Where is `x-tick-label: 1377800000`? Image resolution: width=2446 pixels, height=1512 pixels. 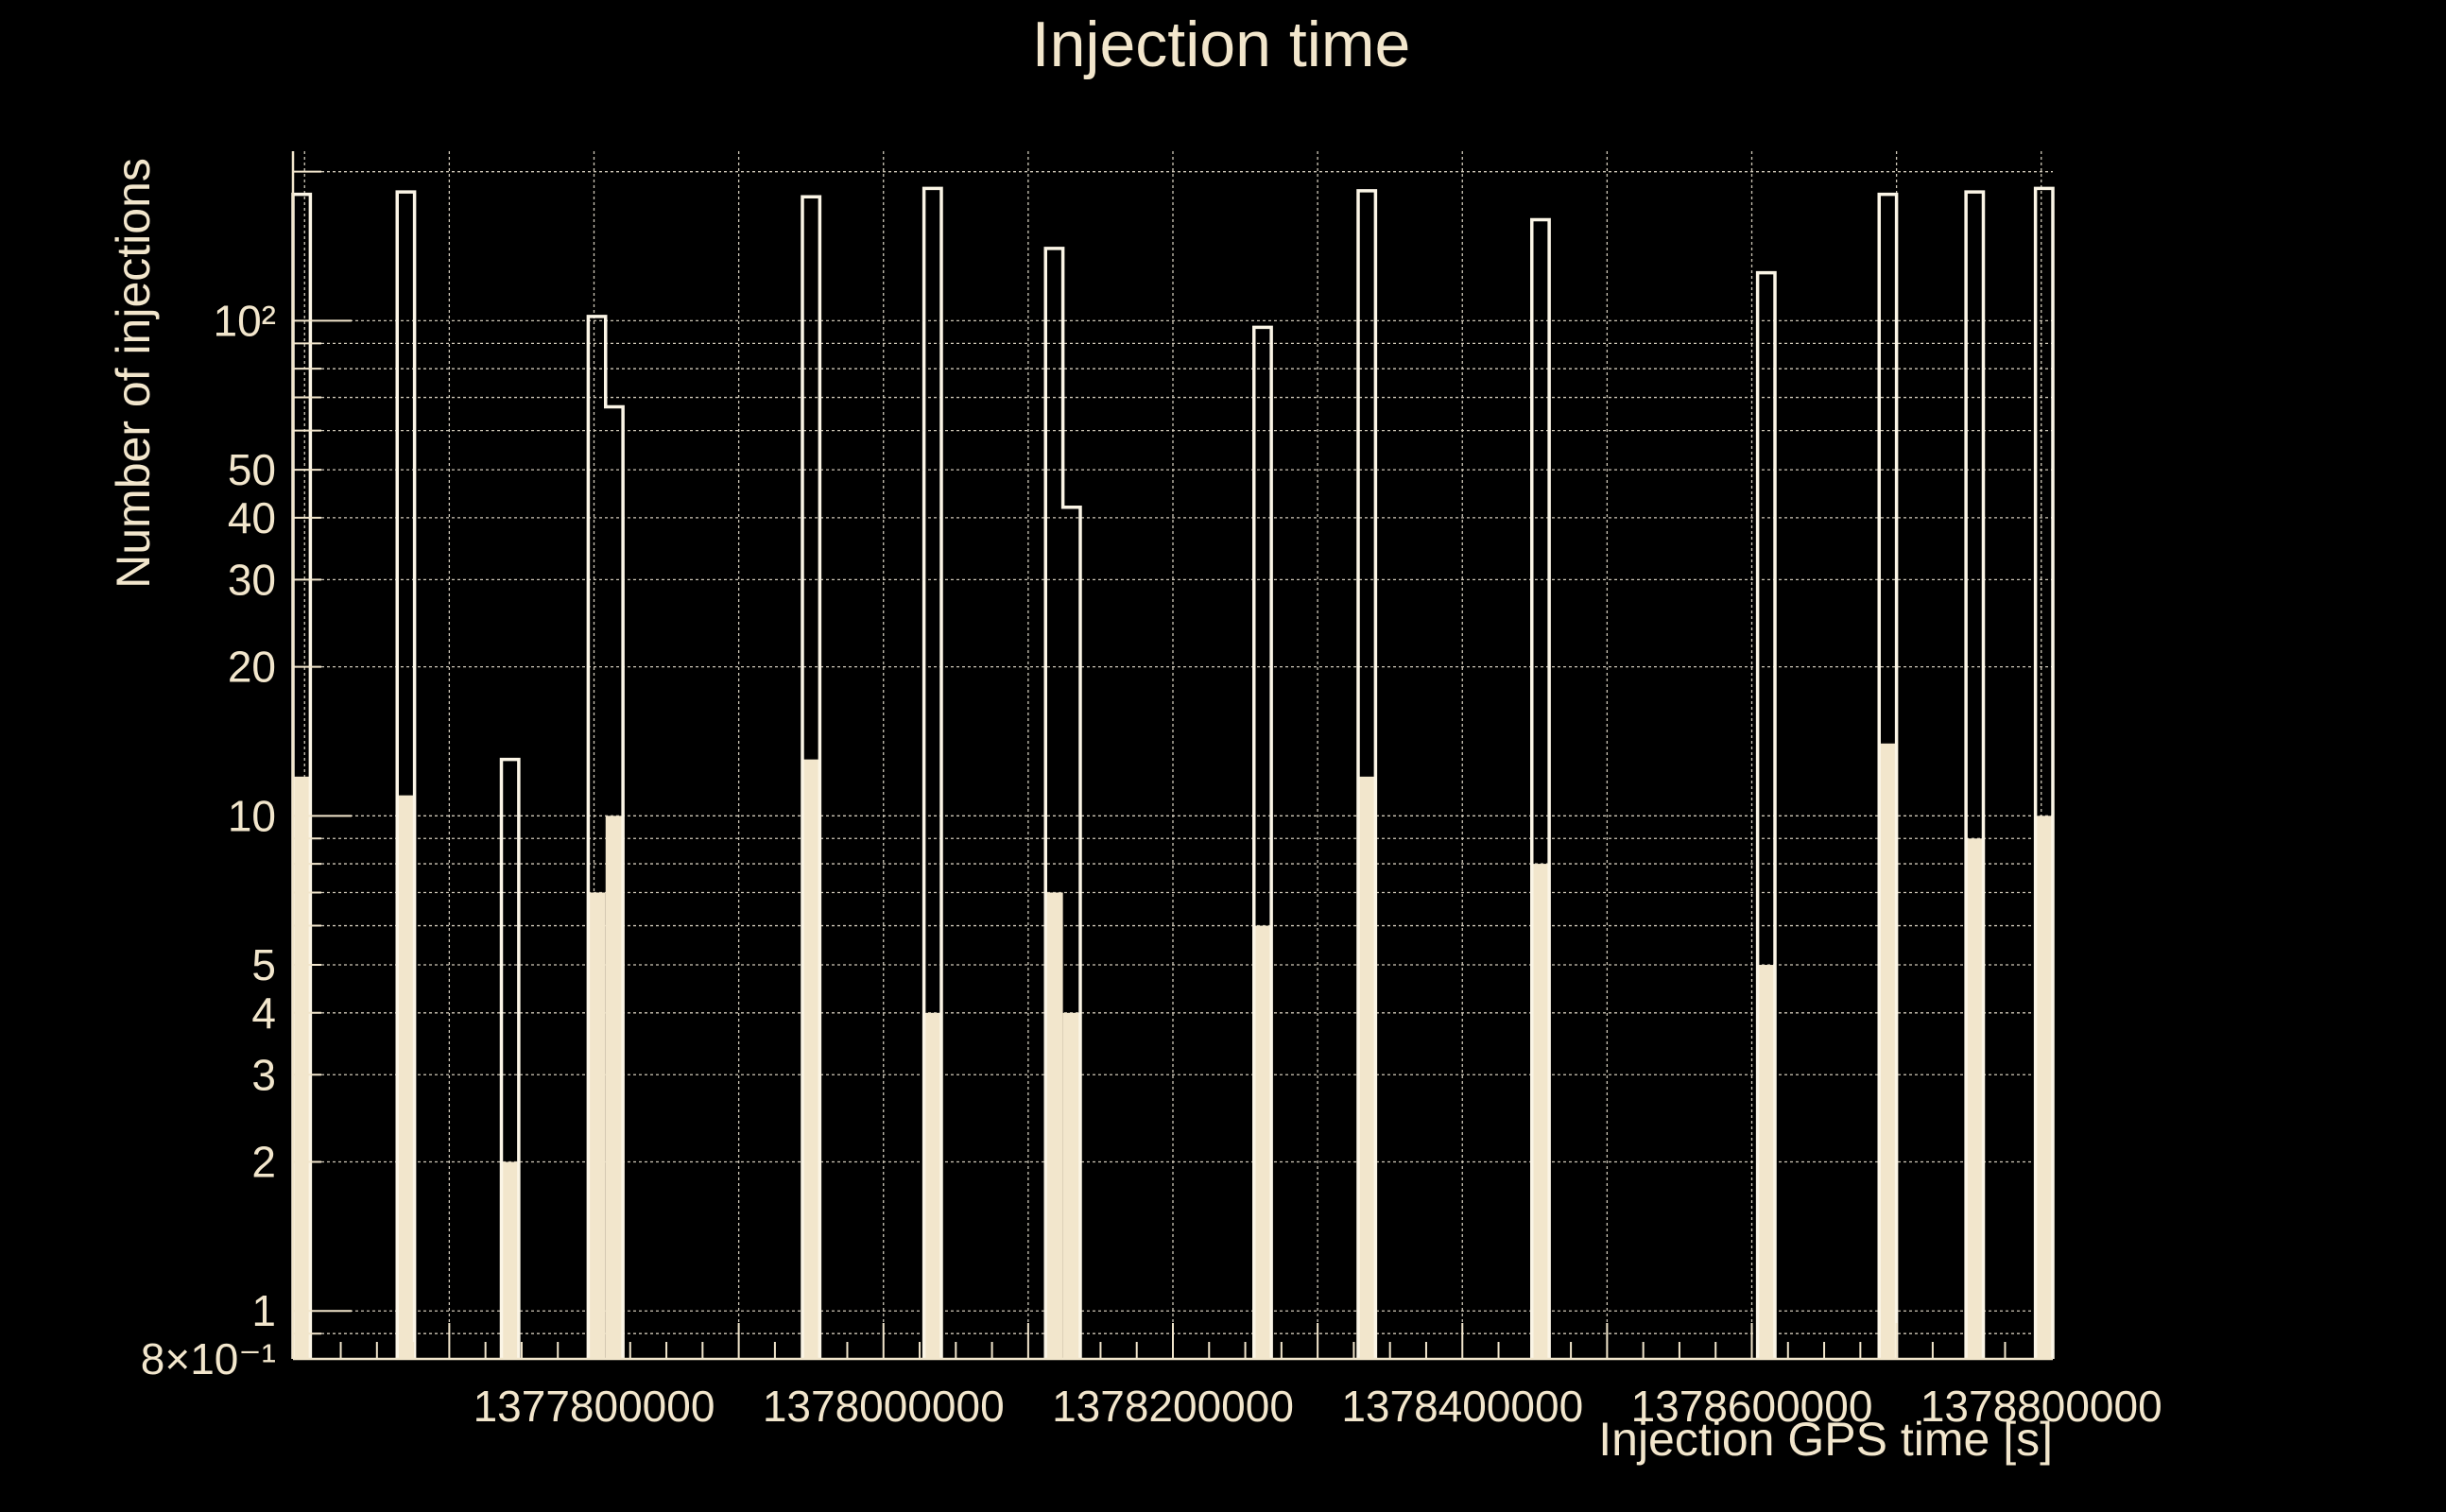
x-tick-label: 1377800000 is located at coordinates (594, 1406).